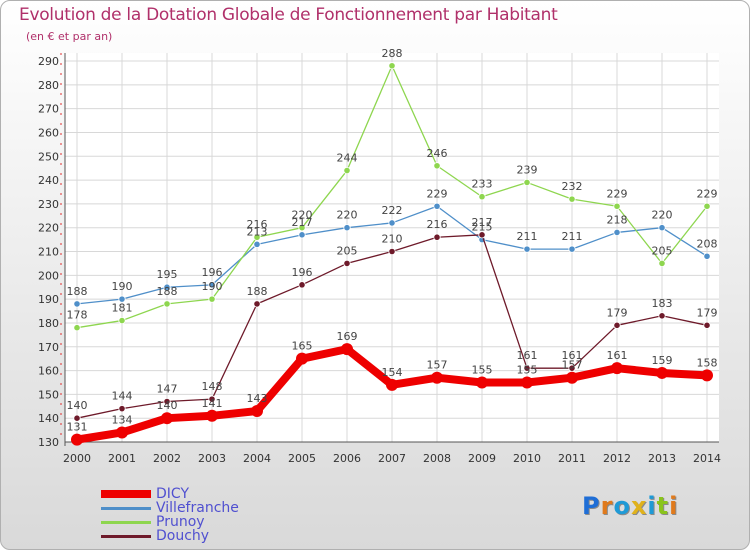 Image resolution: width=750 pixels, height=550 pixels. What do you see at coordinates (197, 508) in the screenshot?
I see `legend-label-villefranche: Villefranche` at bounding box center [197, 508].